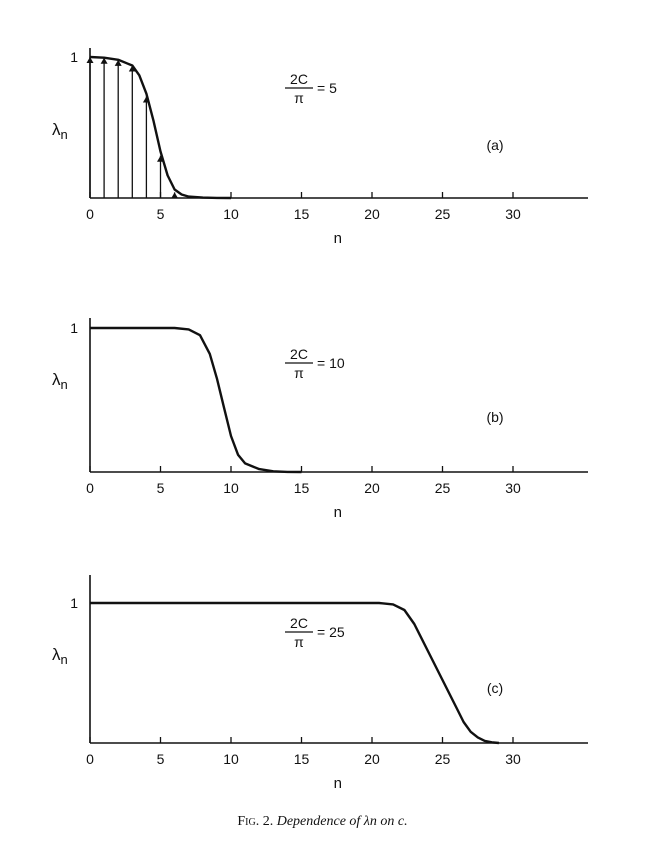 This screenshot has height=861, width=645. I want to click on annotation-value: = 5, so click(327, 88).